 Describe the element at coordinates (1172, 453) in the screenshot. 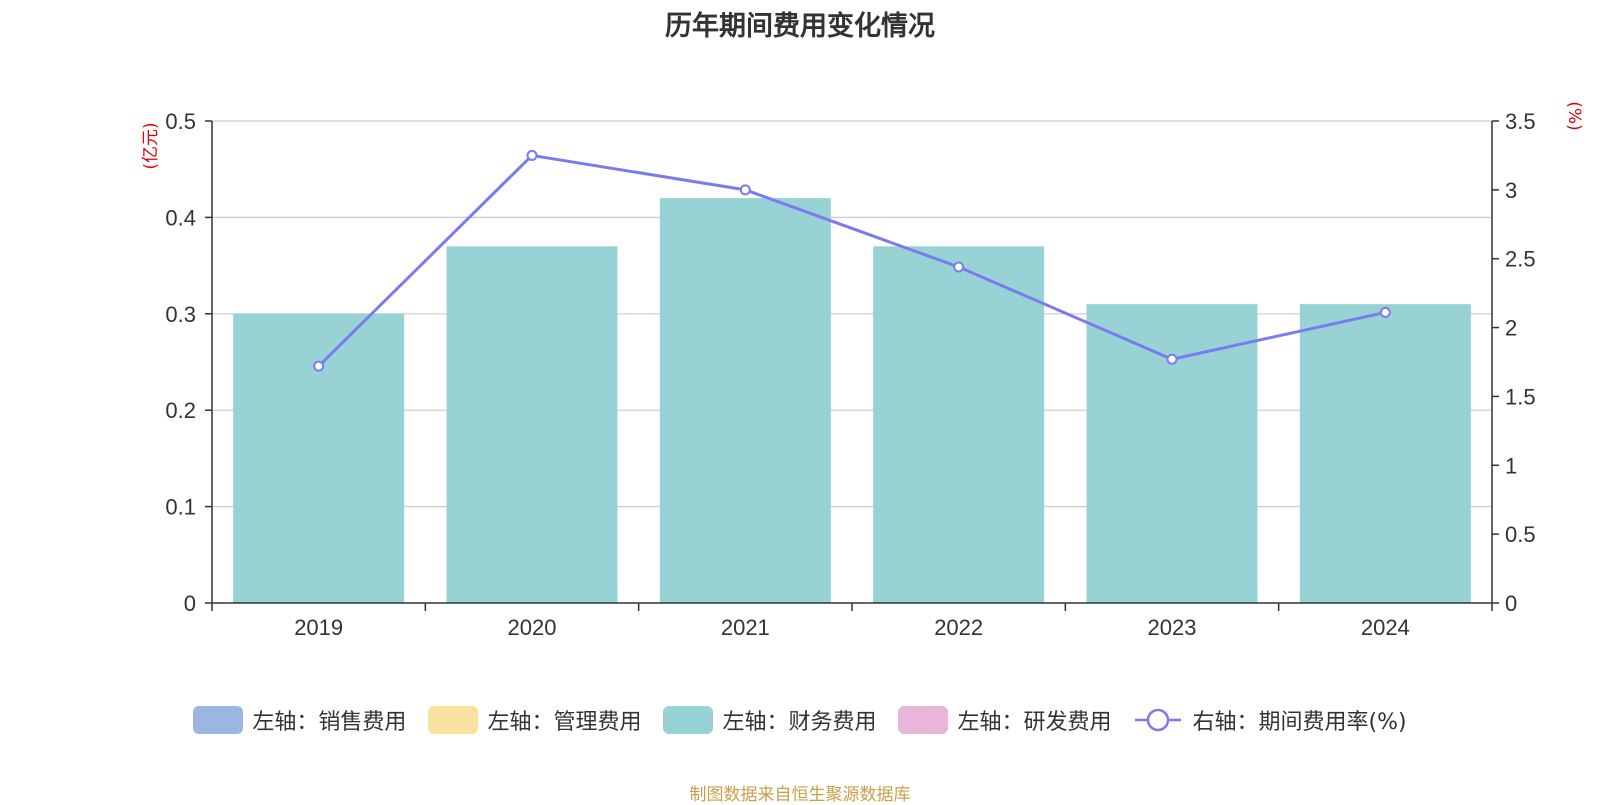

I see `bar-2023` at that location.